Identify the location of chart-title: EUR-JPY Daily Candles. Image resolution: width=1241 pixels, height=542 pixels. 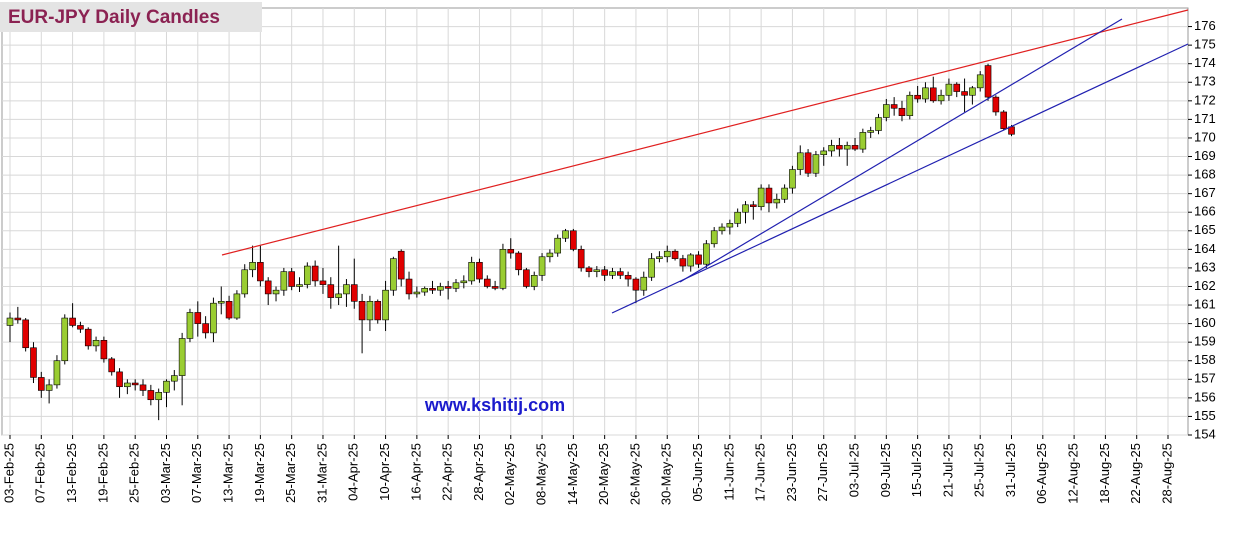
(114, 17).